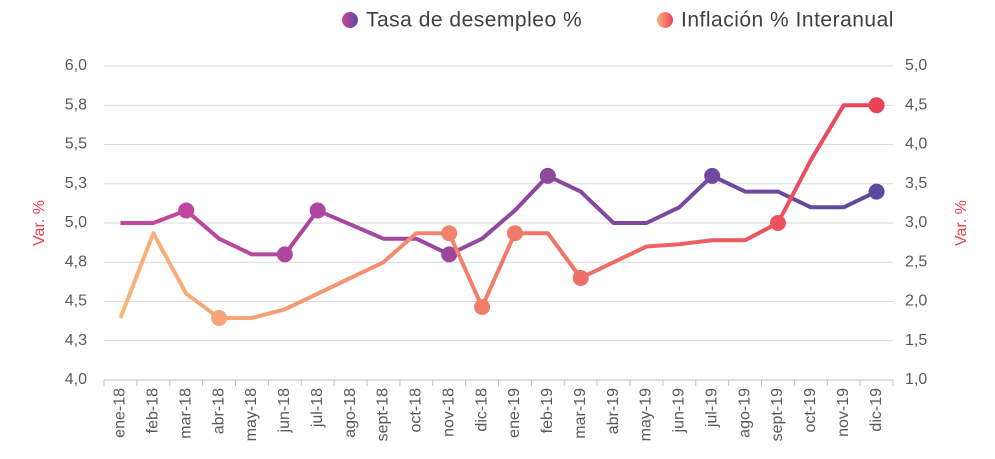 This screenshot has height=459, width=995. Describe the element at coordinates (810, 410) in the screenshot. I see `x-tick-label: oct-19` at that location.